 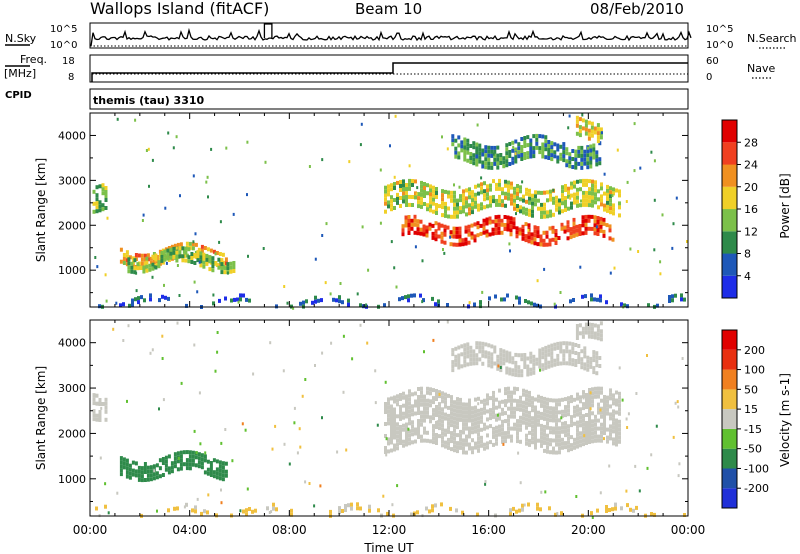 I want to click on nsearch-tick-top: 10^5, so click(x=719, y=29).